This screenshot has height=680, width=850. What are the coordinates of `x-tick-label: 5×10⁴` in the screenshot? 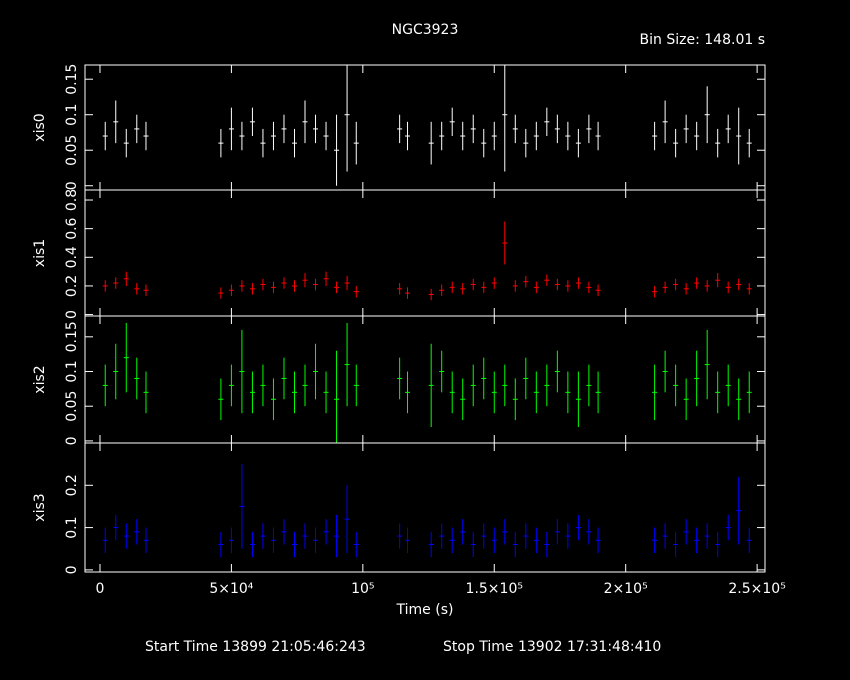 It's located at (231, 589).